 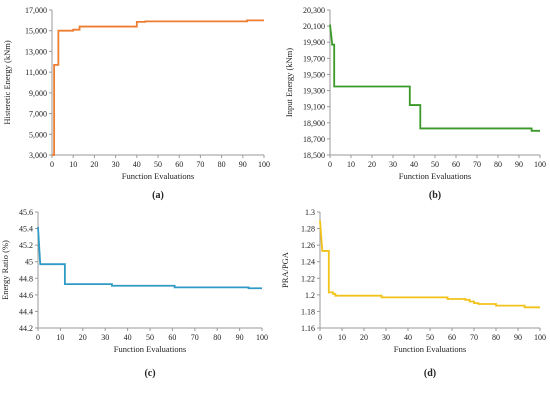 What do you see at coordinates (308, 229) in the screenshot?
I see `y-tick-label: 1.28` at bounding box center [308, 229].